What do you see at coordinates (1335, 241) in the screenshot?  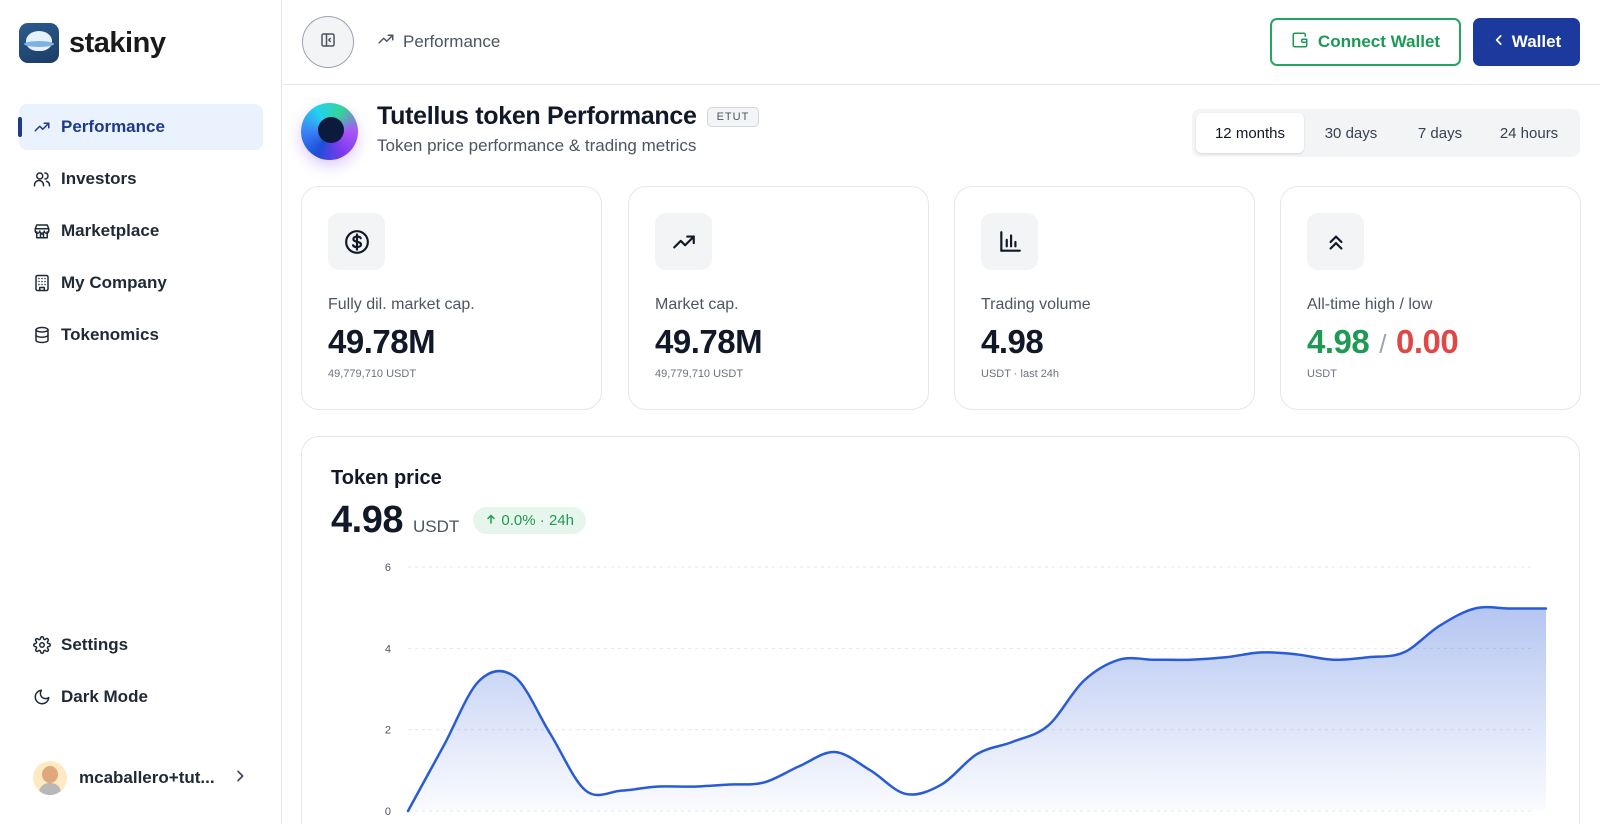 I see `chevrons-up-icon` at bounding box center [1335, 241].